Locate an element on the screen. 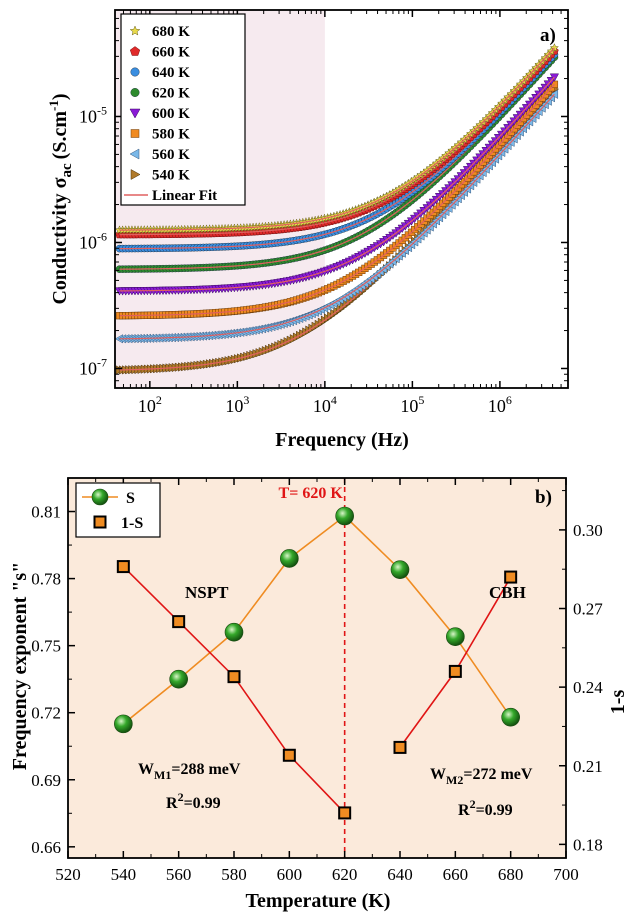 This screenshot has height=916, width=636. panel-a-y-axis-title-unit: (S.cm is located at coordinates (60, 135).